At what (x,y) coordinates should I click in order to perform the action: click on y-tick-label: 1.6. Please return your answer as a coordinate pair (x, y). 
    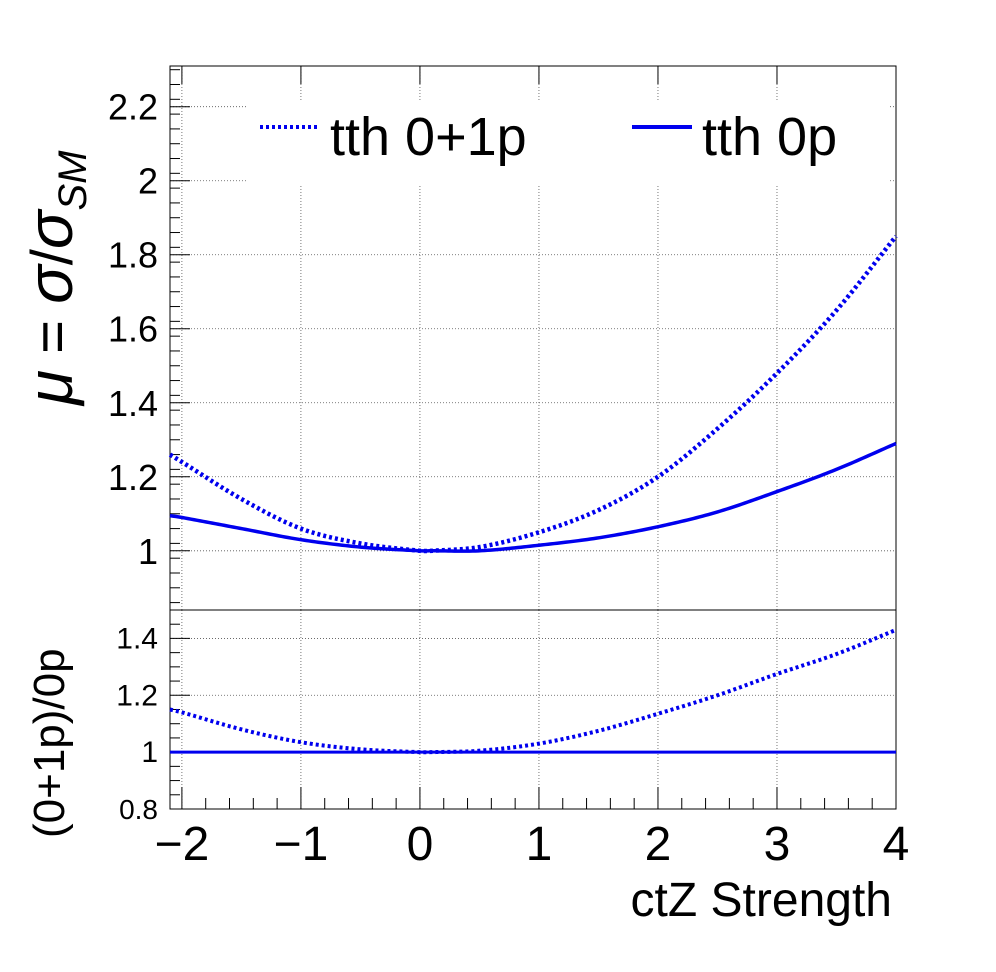
    Looking at the image, I should click on (133, 329).